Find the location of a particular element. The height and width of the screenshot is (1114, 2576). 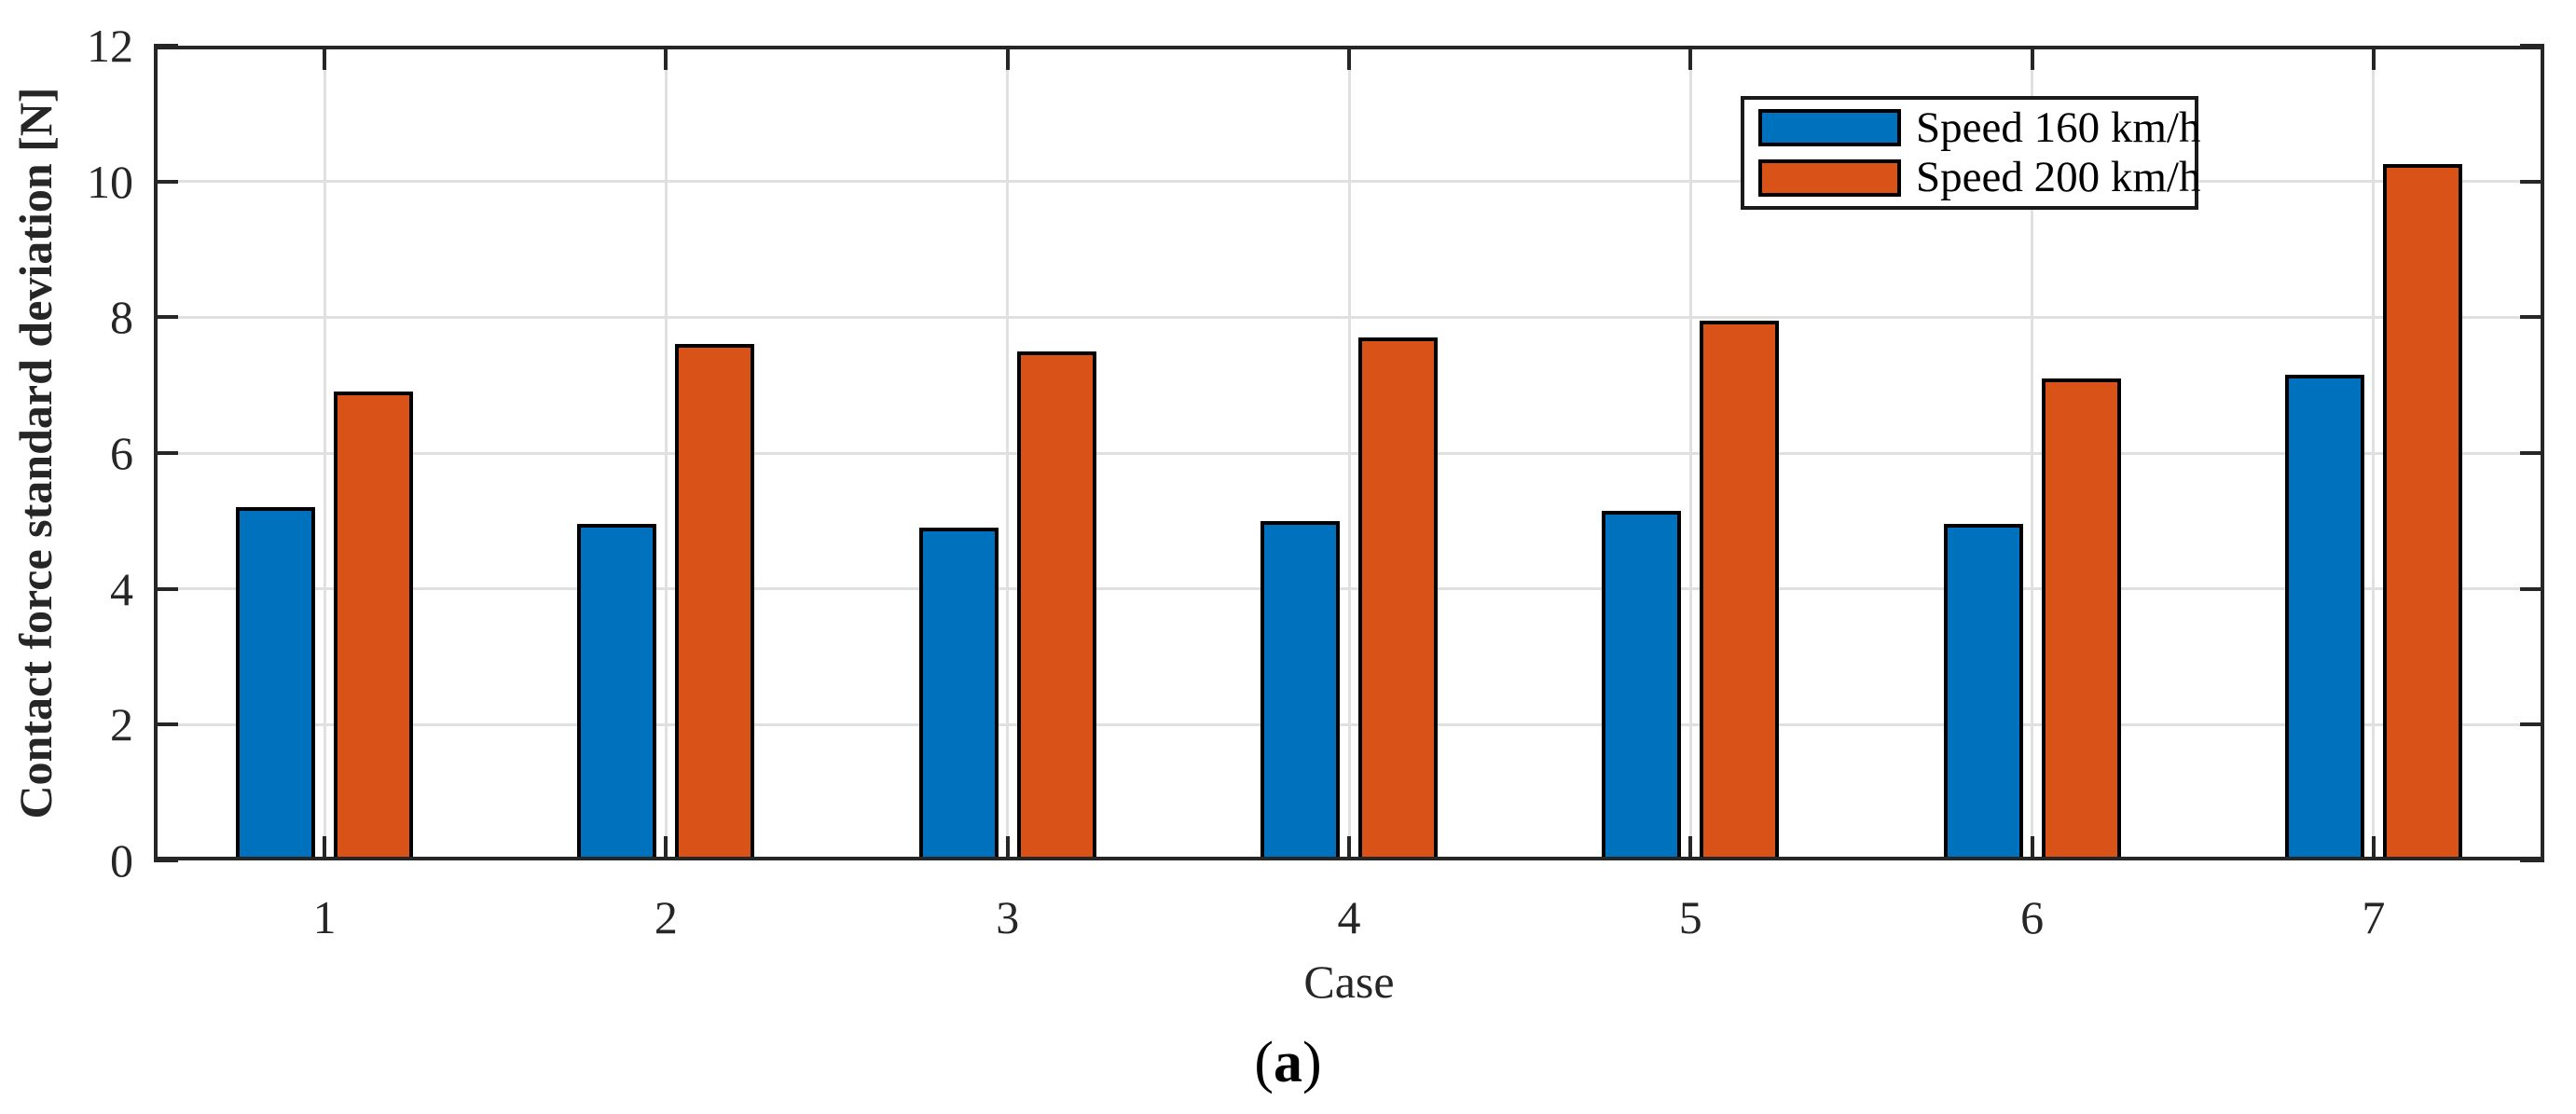

bar-series2-case2 is located at coordinates (715, 602).